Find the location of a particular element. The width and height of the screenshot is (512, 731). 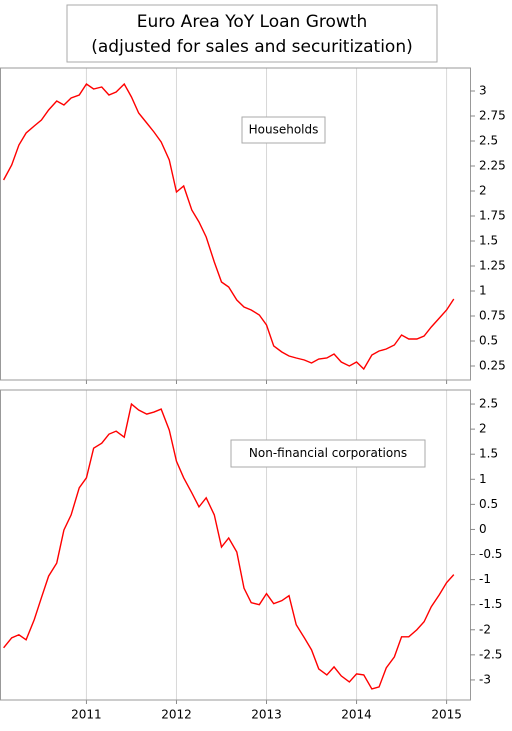

y-tick-label: 0.25 is located at coordinates (492, 366).